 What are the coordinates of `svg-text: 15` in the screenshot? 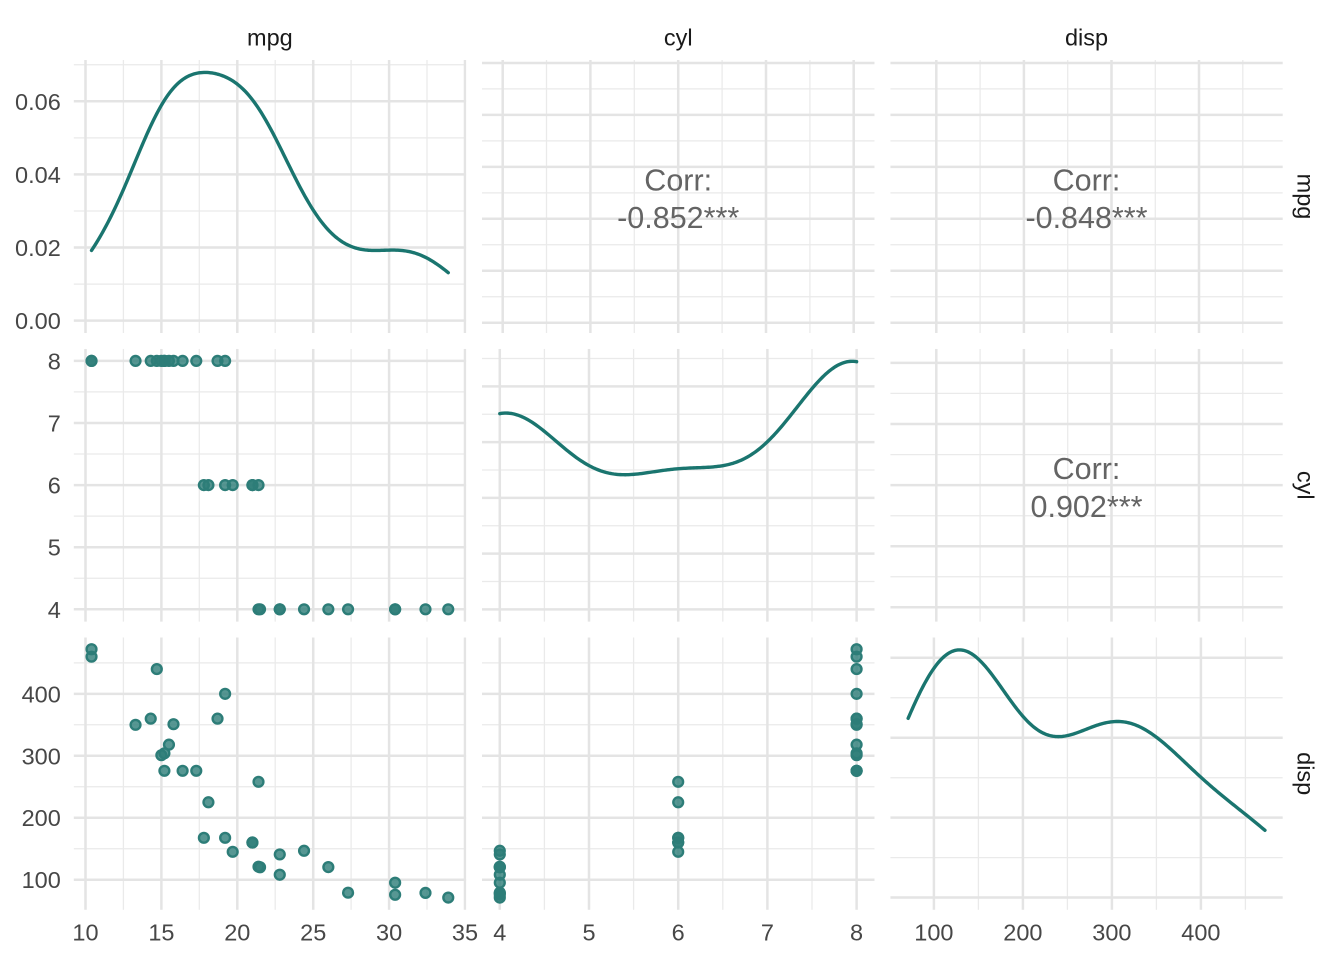 It's located at (161, 932).